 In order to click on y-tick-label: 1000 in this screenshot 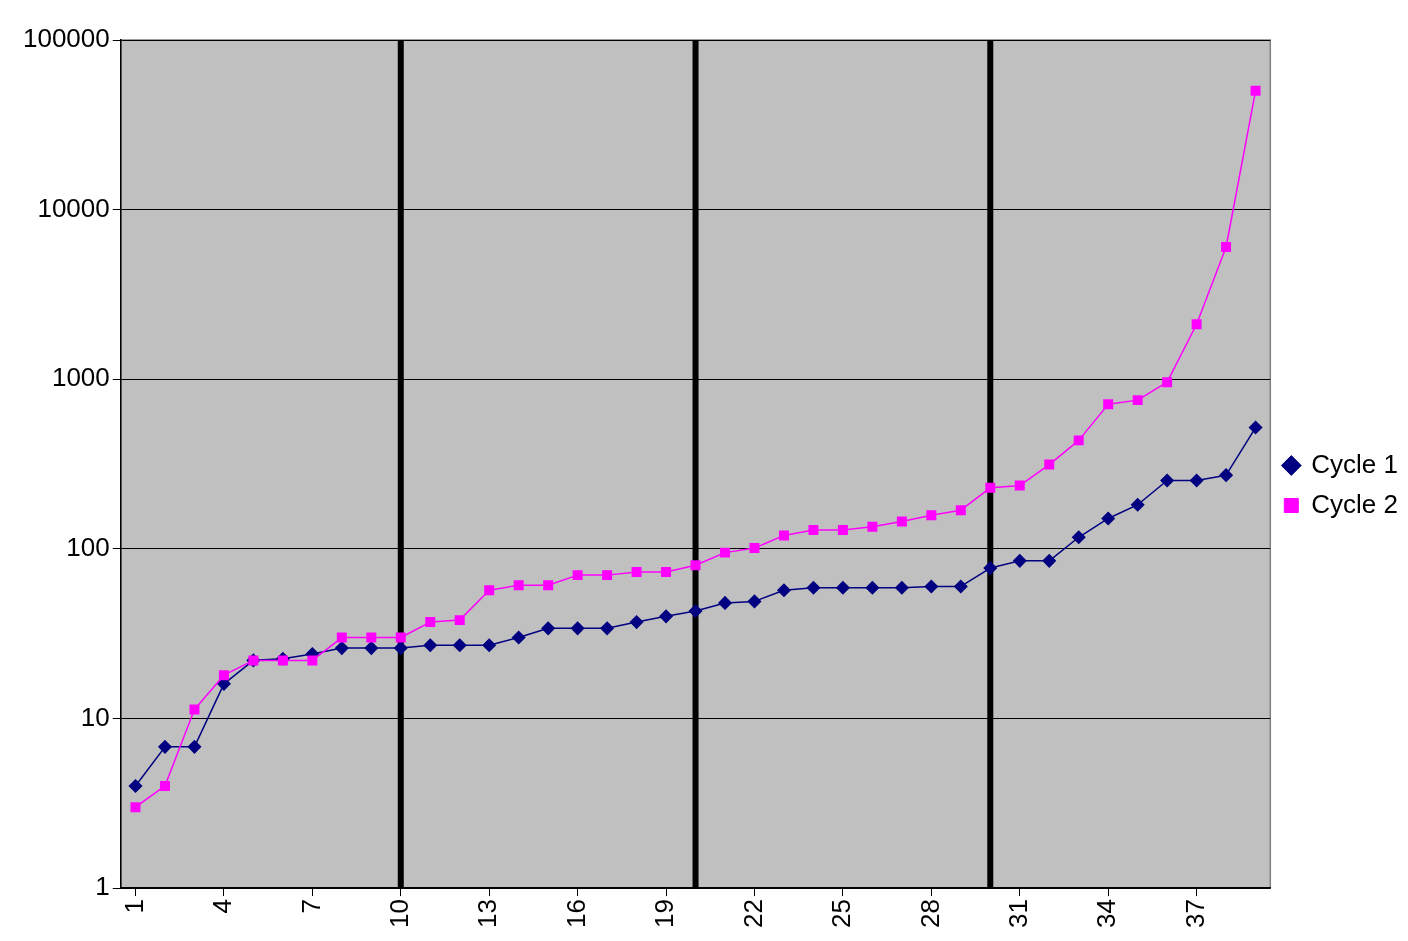, I will do `click(80, 377)`.